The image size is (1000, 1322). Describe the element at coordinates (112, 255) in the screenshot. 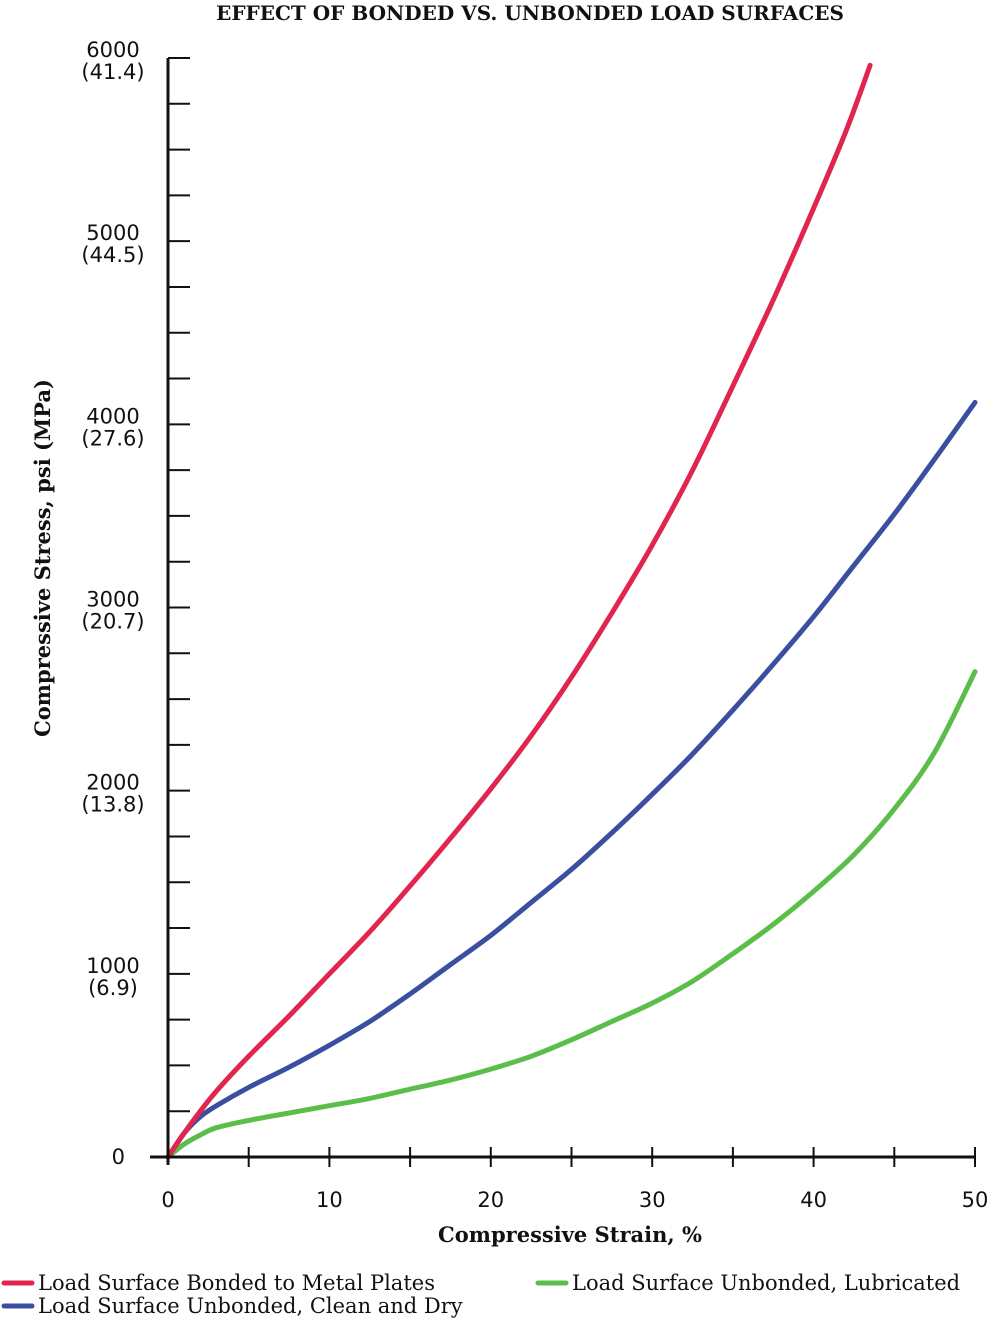

I see `y-tick-sublabel: (44.5)` at that location.